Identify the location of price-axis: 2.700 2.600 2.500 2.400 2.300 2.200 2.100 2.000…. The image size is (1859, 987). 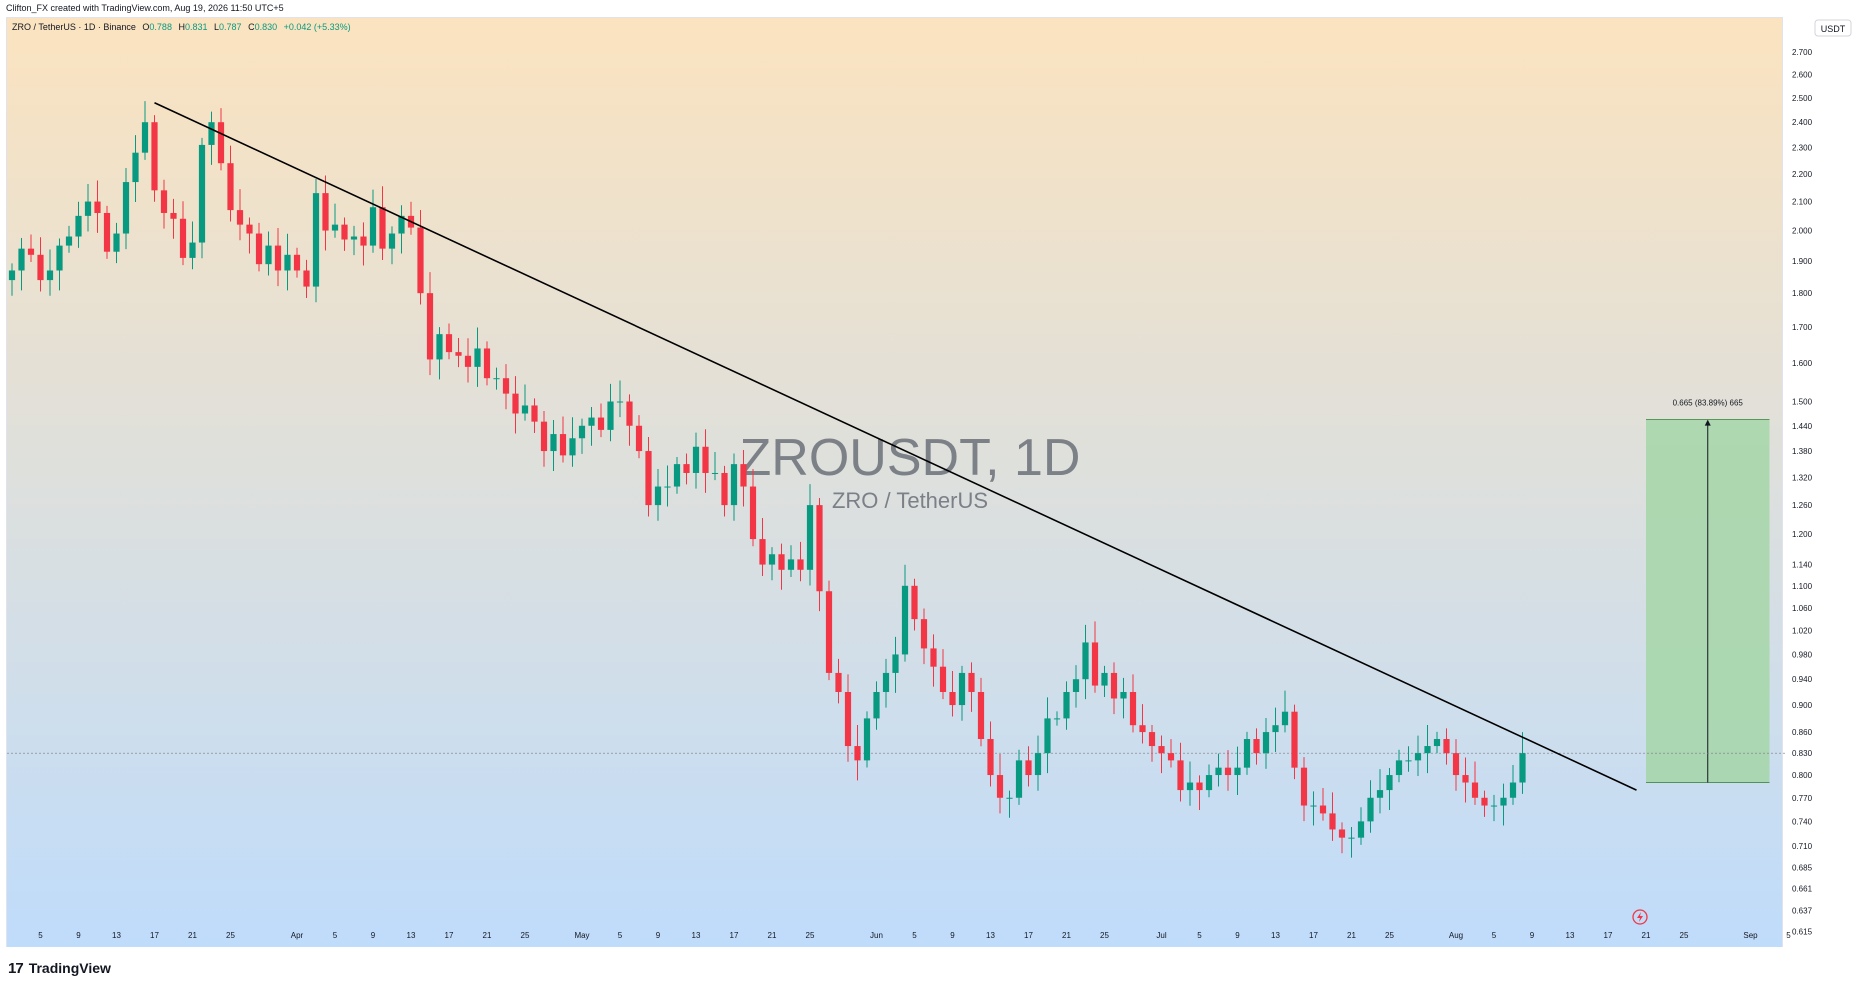
(1802, 492).